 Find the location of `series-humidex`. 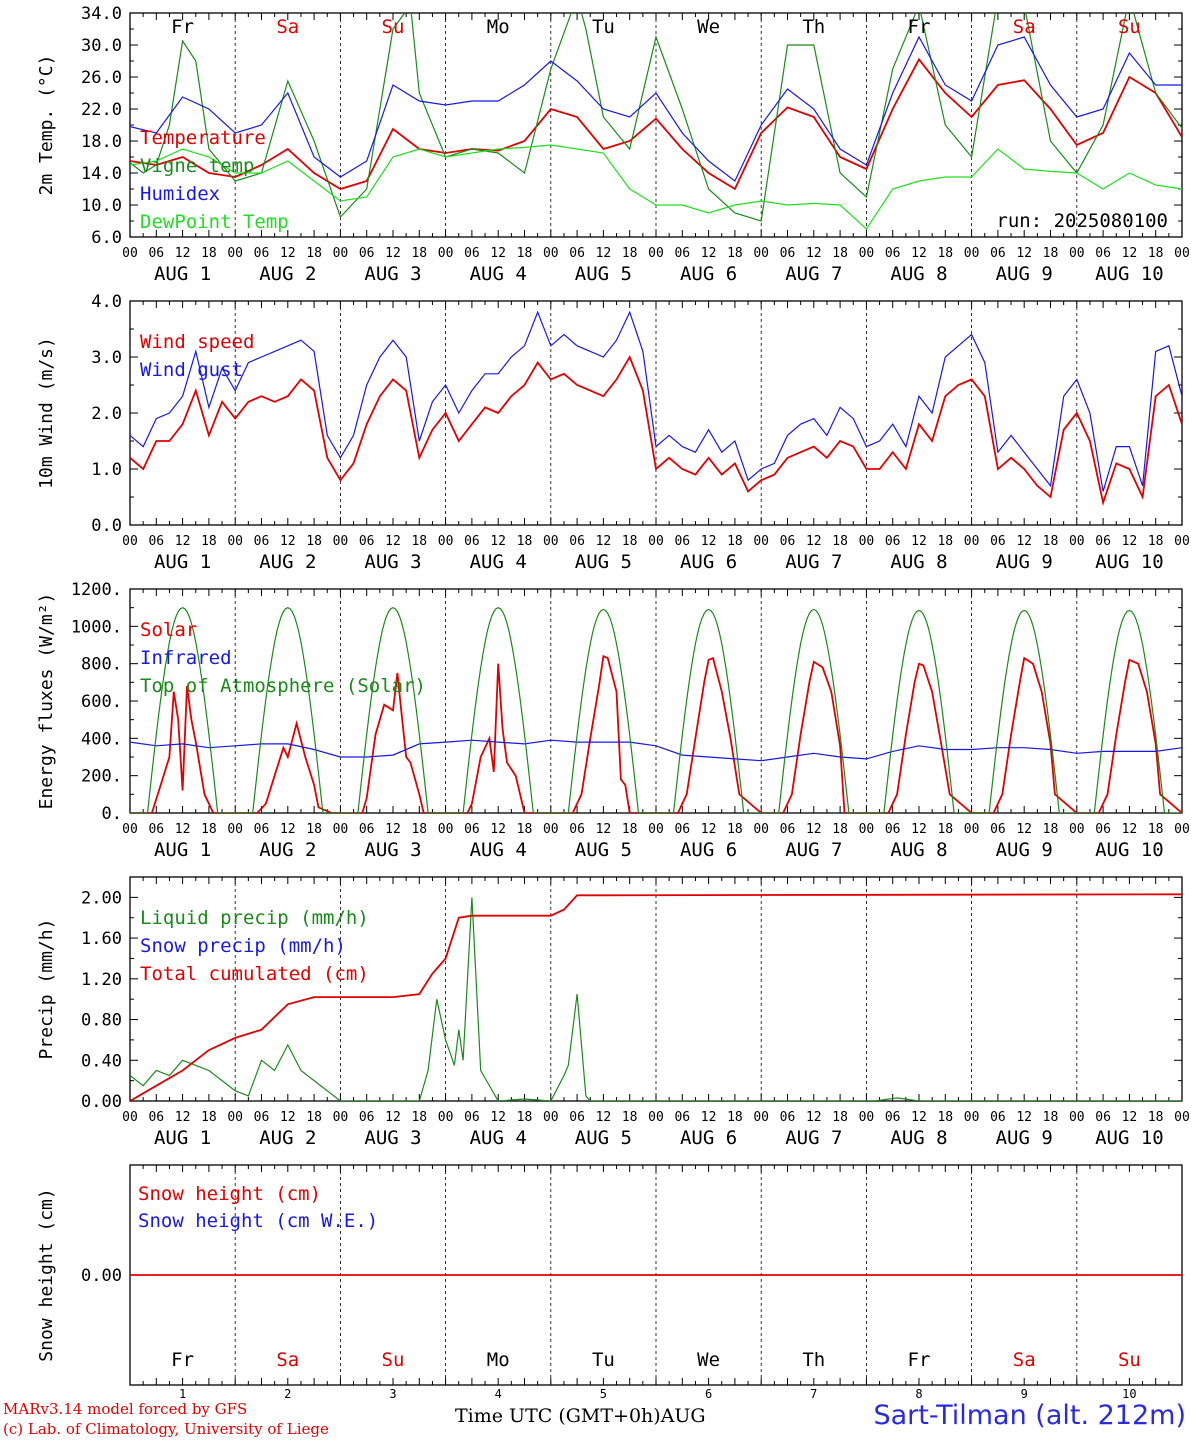

series-humidex is located at coordinates (656, 108).